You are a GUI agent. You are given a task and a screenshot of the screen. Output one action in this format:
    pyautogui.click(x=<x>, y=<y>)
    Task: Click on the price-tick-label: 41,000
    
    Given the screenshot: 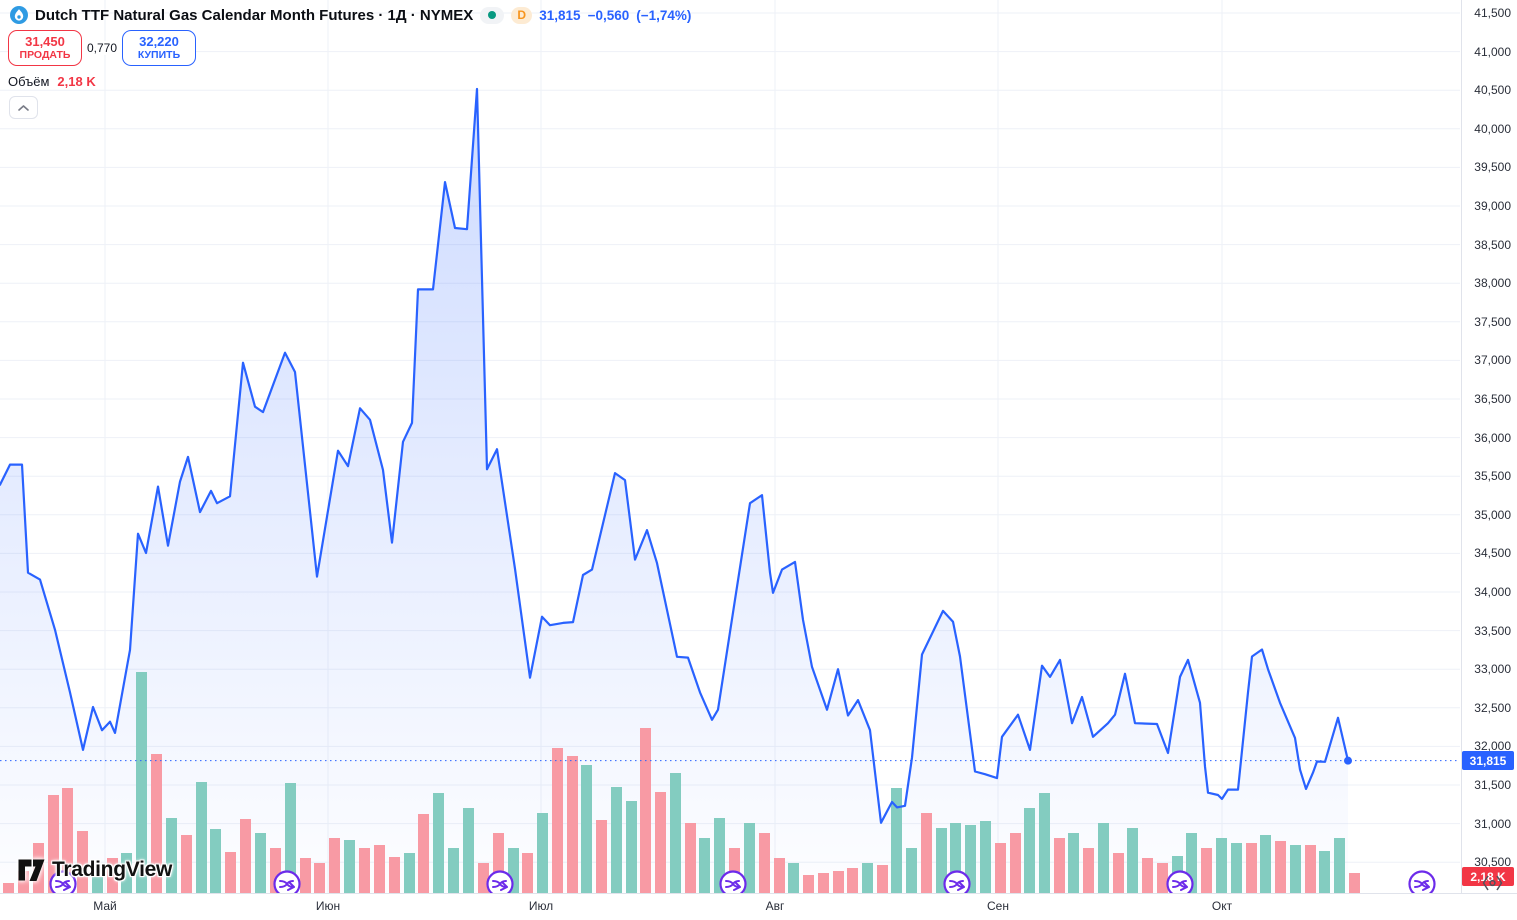 What is the action you would take?
    pyautogui.click(x=1492, y=51)
    